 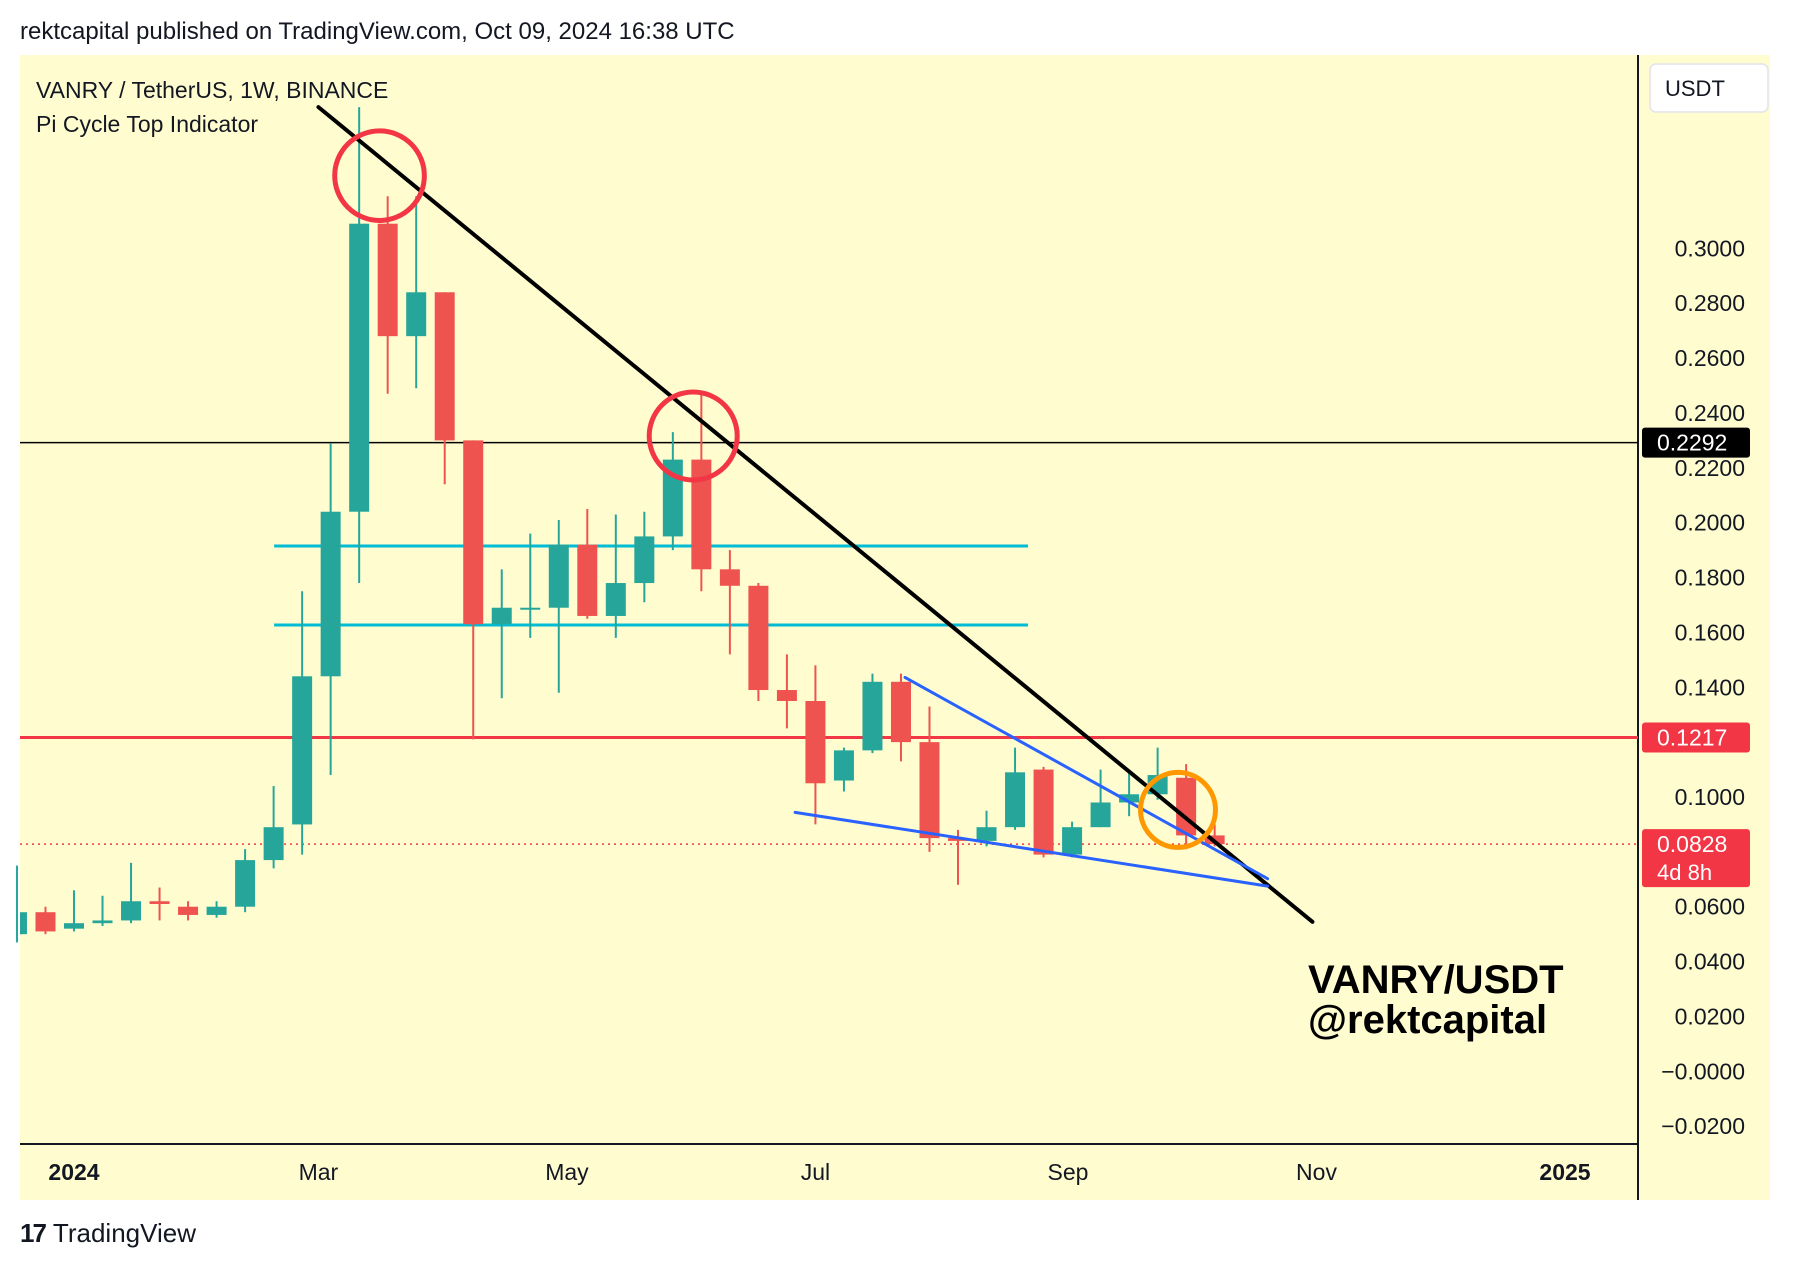 I want to click on price-badge-value: 0.2292, so click(x=1692, y=443).